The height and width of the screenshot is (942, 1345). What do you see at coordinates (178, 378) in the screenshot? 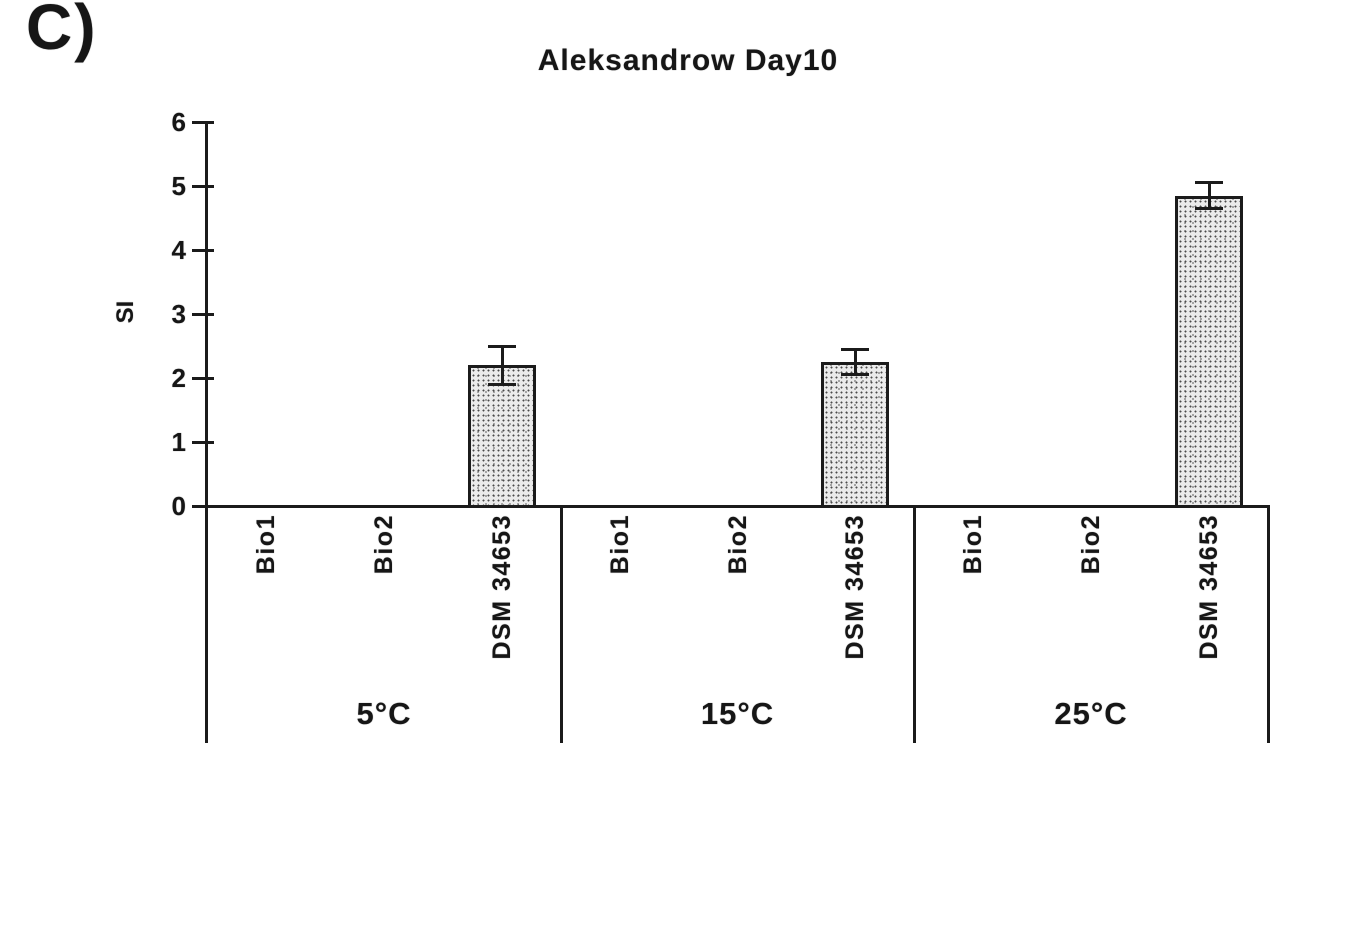
I see `y-tick-label: 2` at bounding box center [178, 378].